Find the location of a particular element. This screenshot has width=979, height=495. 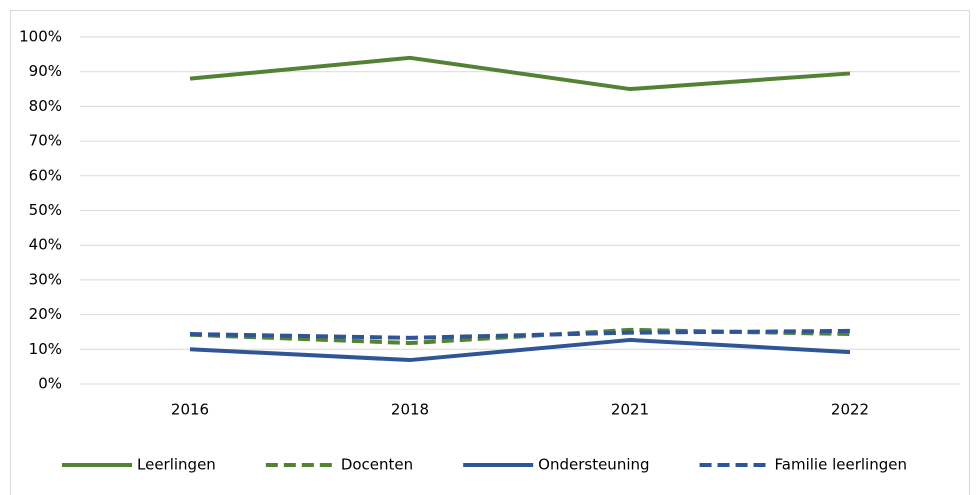

y-tick-label: 30% is located at coordinates (45, 279).